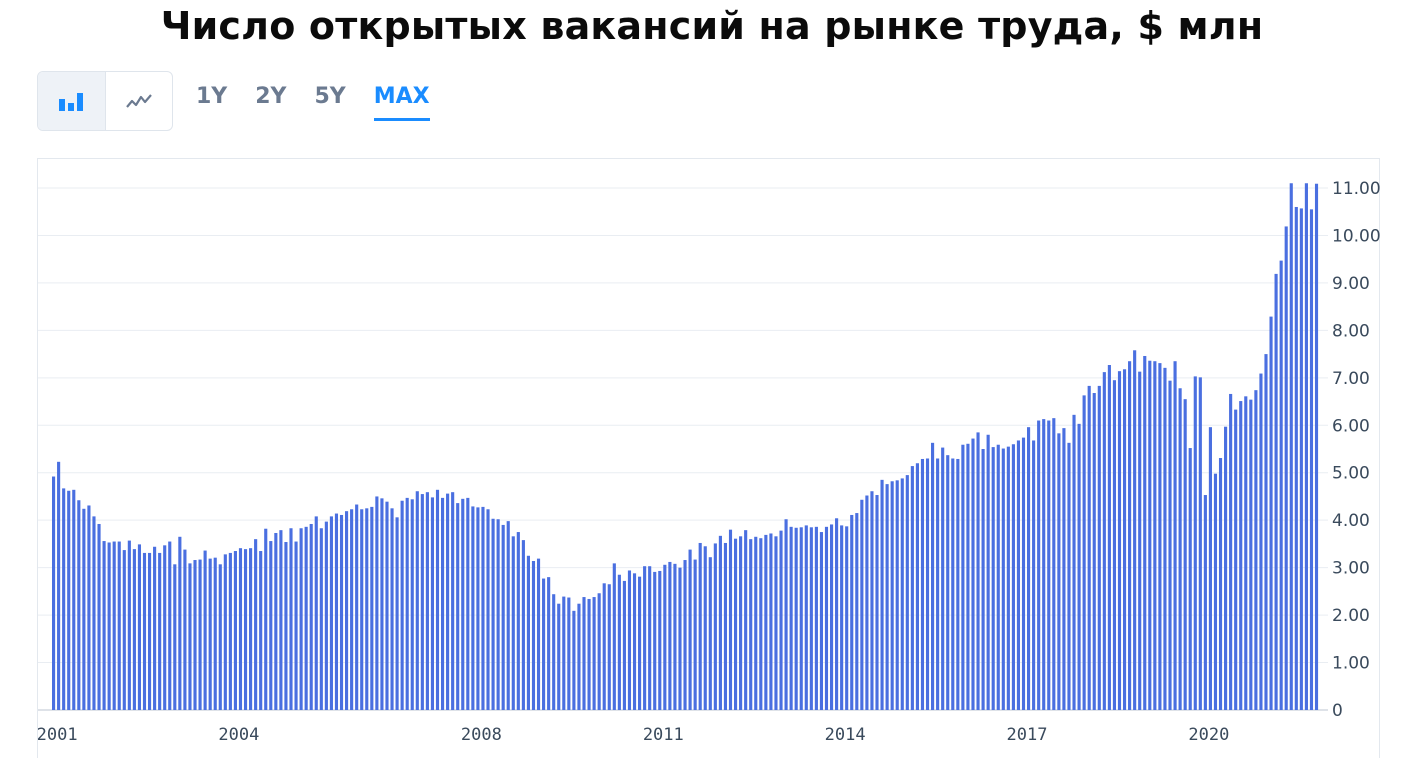  I want to click on range-max: MAX, so click(407, 102).